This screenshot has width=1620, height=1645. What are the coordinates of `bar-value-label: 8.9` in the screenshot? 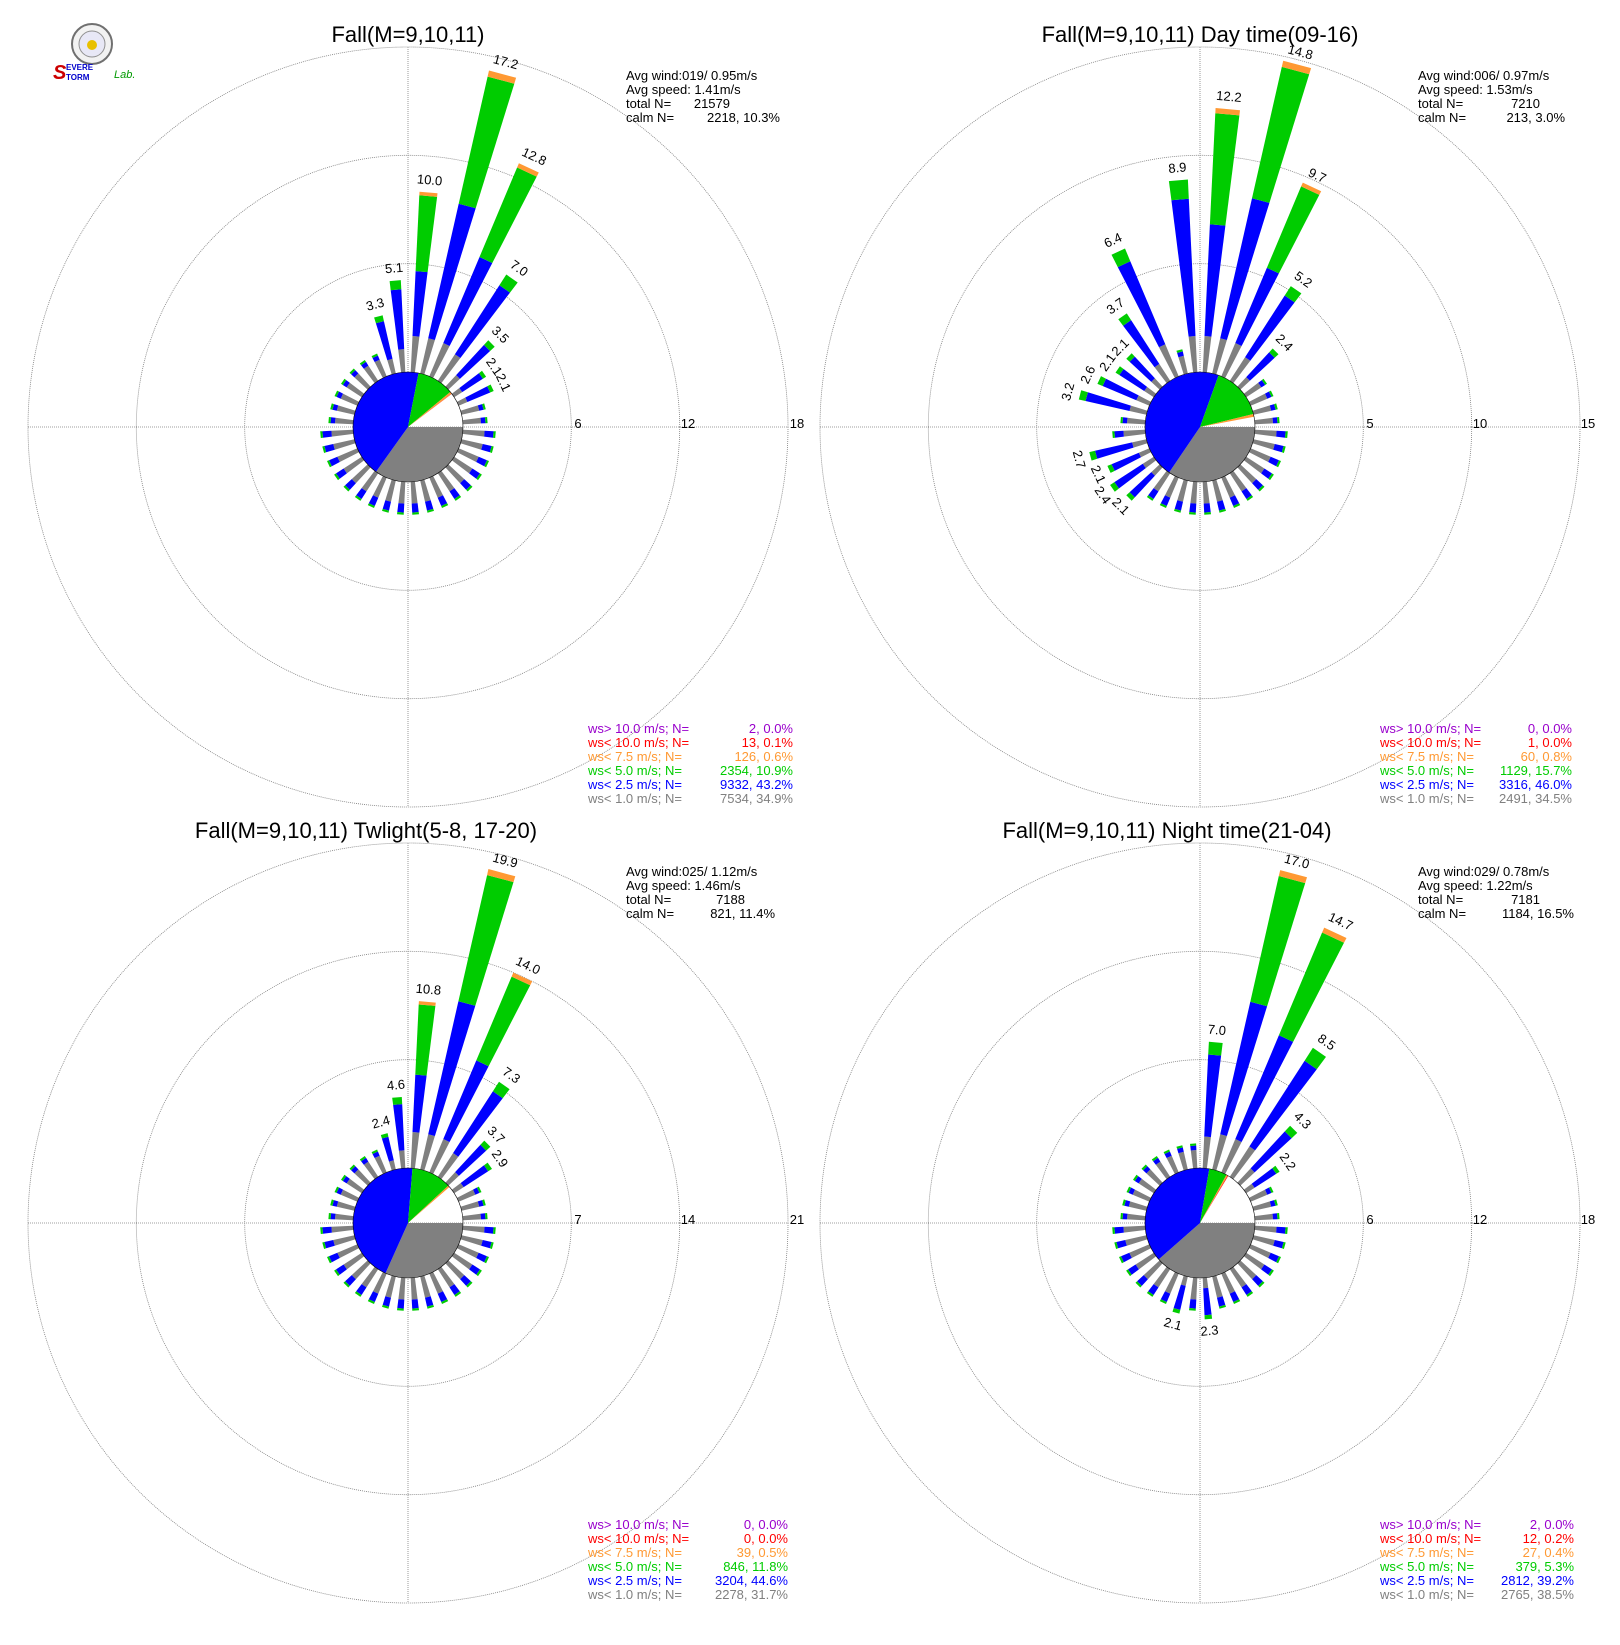 It's located at (1177, 167).